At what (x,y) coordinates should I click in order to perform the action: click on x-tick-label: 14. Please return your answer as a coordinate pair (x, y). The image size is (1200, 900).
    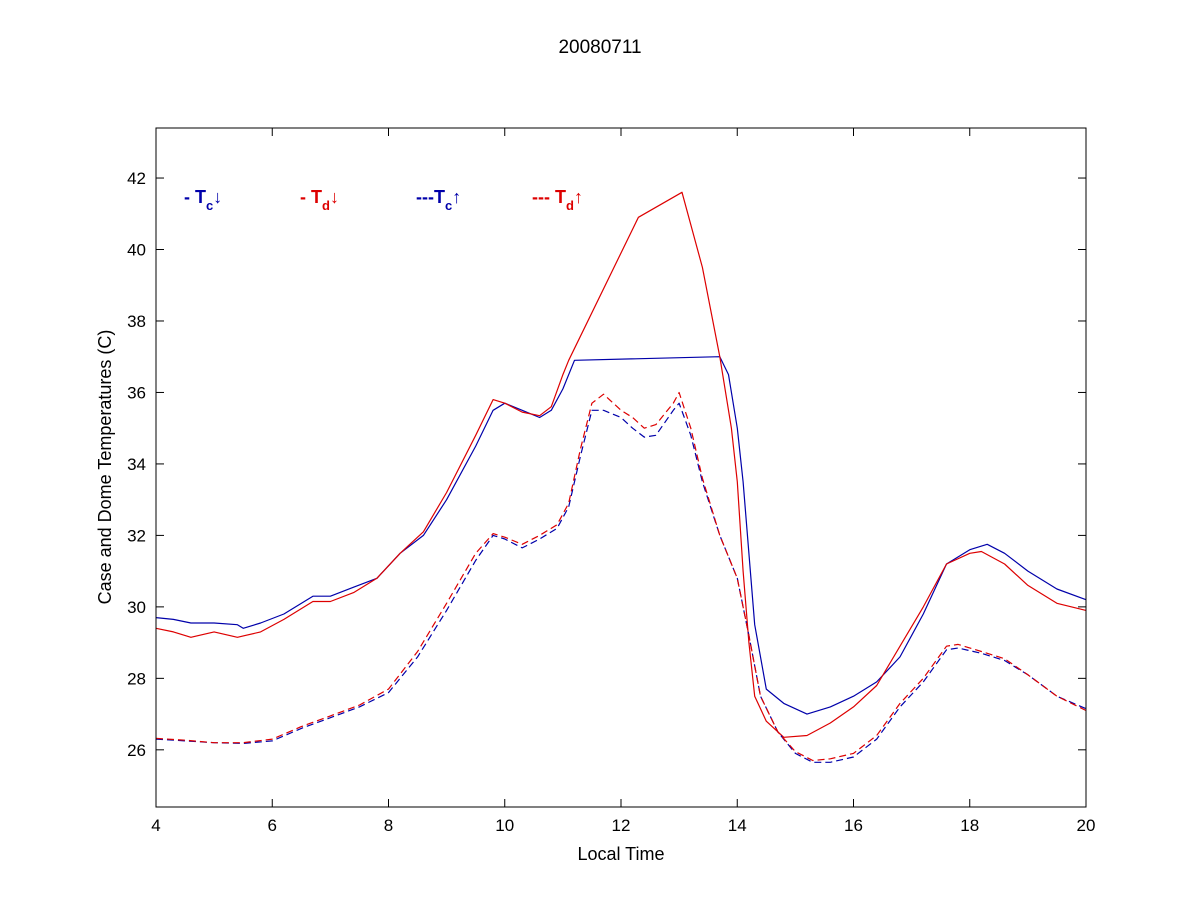
    Looking at the image, I should click on (737, 825).